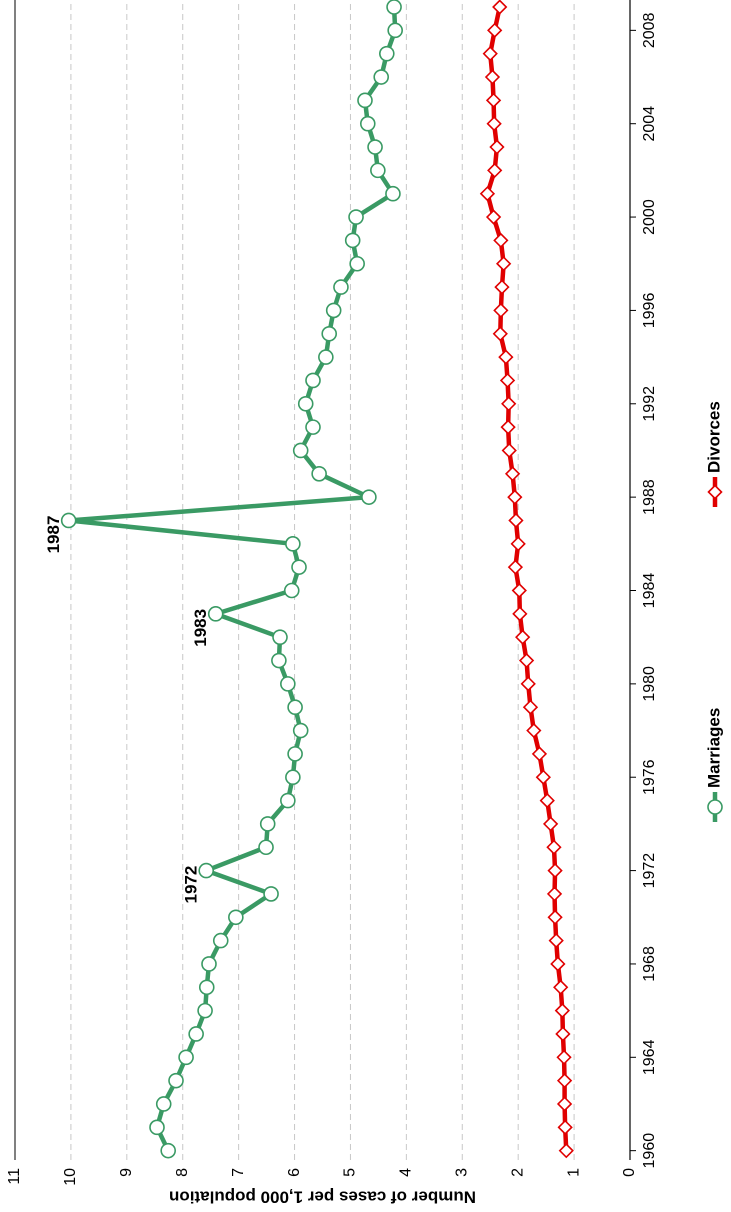  I want to click on y-tick-label: 4, so click(406, 1172).